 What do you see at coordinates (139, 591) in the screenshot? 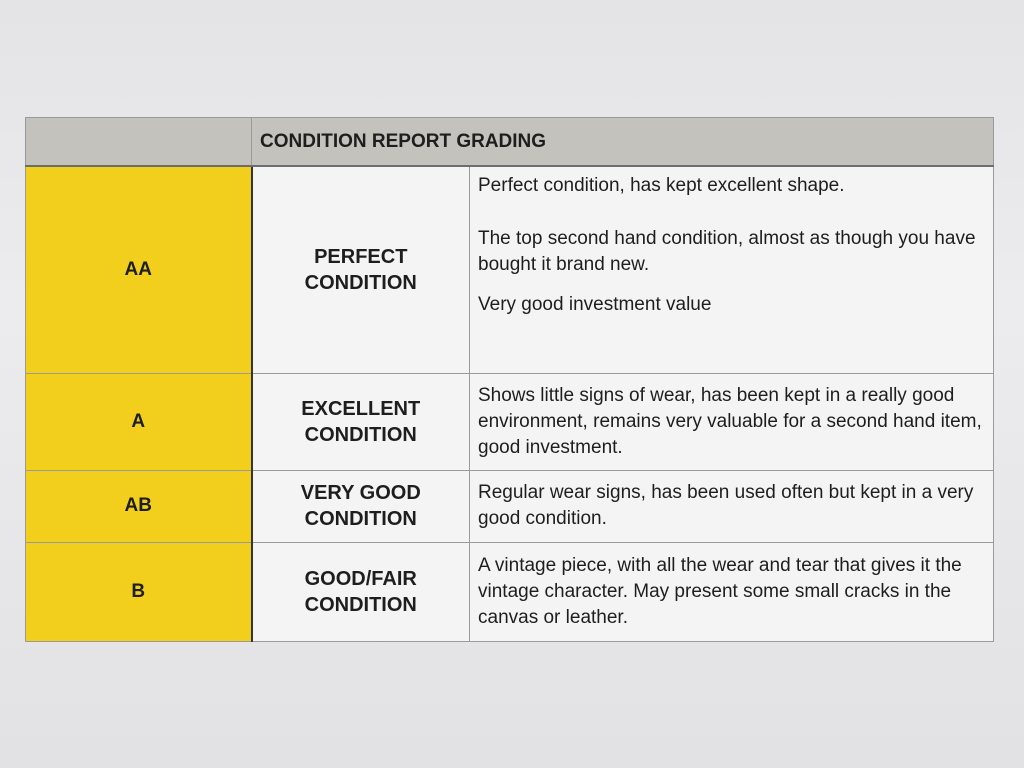
I see `grade: B` at bounding box center [139, 591].